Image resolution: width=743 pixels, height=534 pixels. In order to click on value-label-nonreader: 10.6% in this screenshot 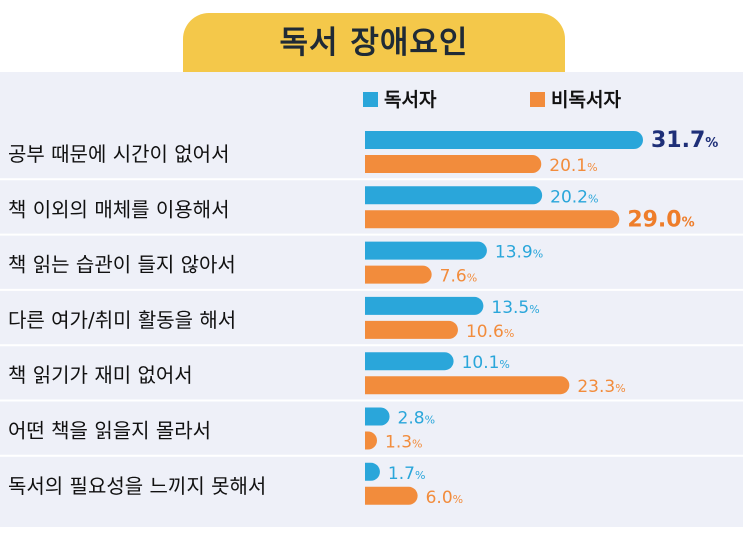, I will do `click(490, 332)`.